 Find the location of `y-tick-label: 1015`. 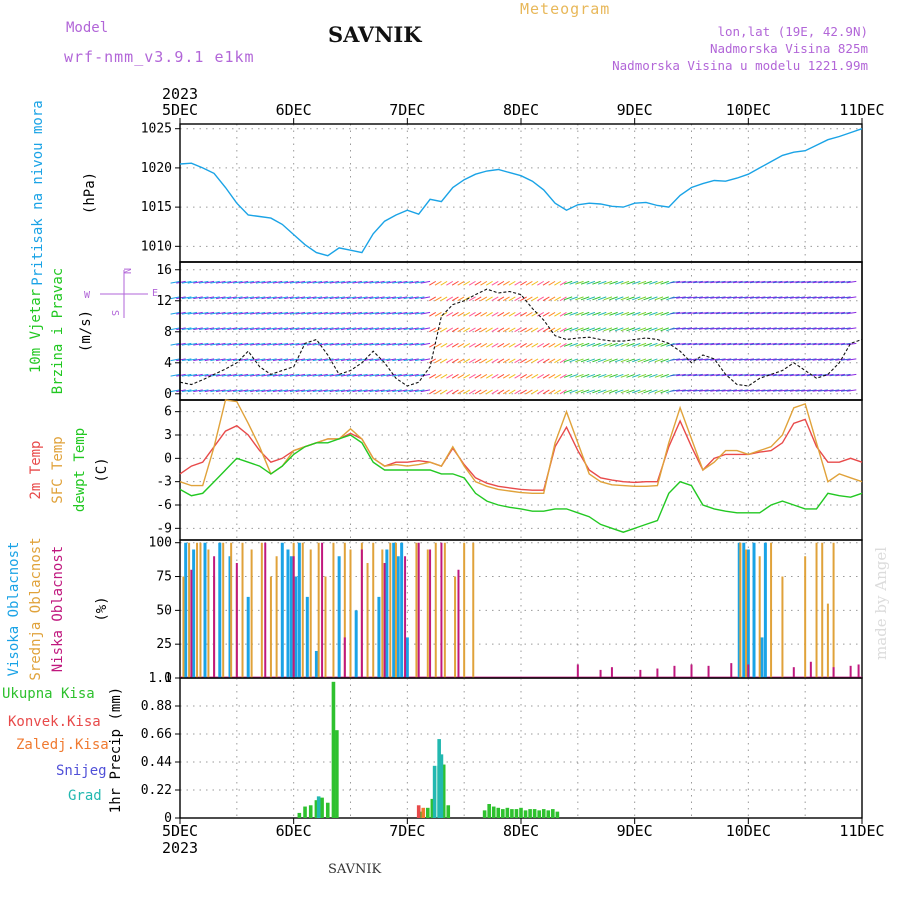

y-tick-label: 1015 is located at coordinates (156, 207).